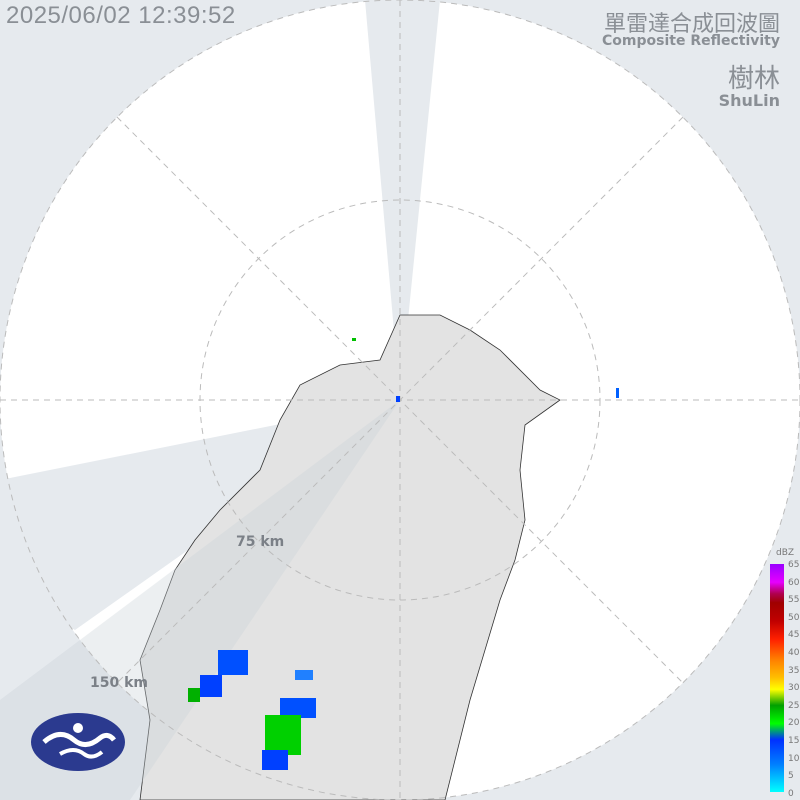 This screenshot has width=800, height=800. I want to click on range-label-150: 150 km, so click(119, 683).